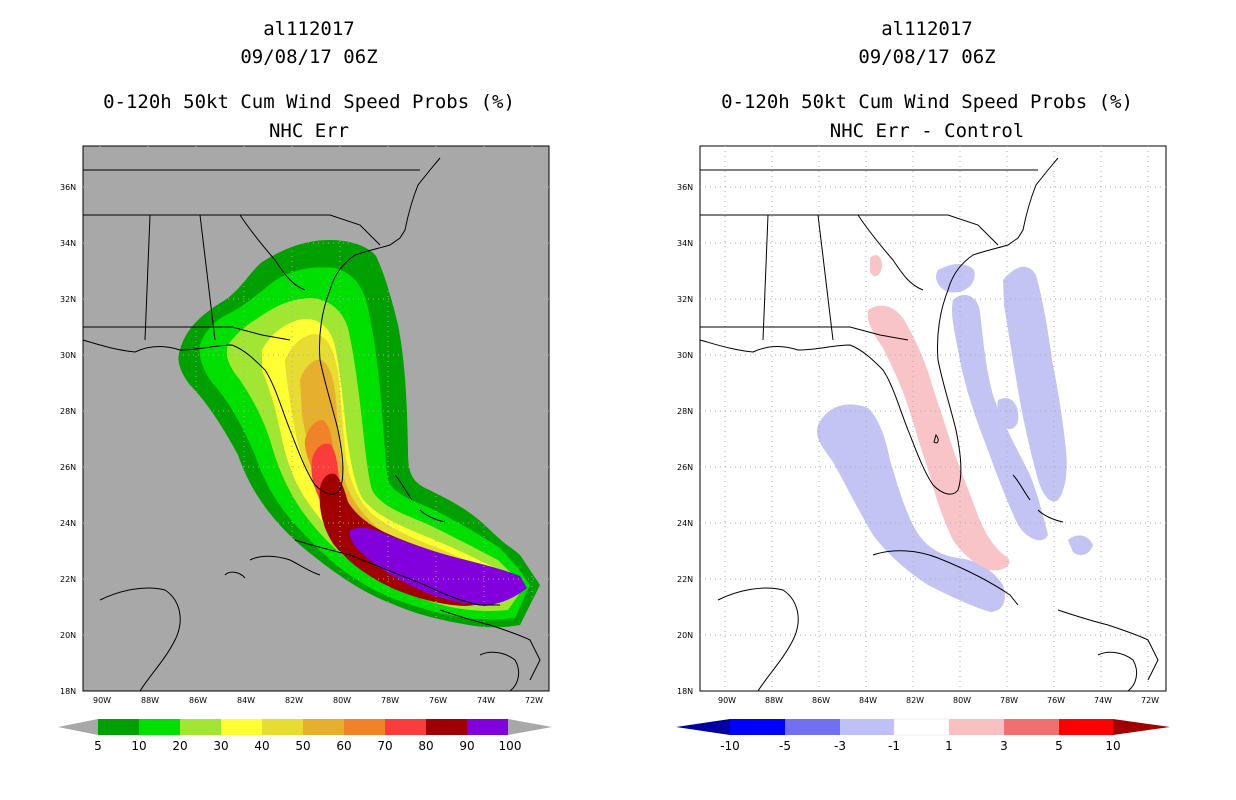  I want to click on right-lat-label: 30N, so click(685, 355).